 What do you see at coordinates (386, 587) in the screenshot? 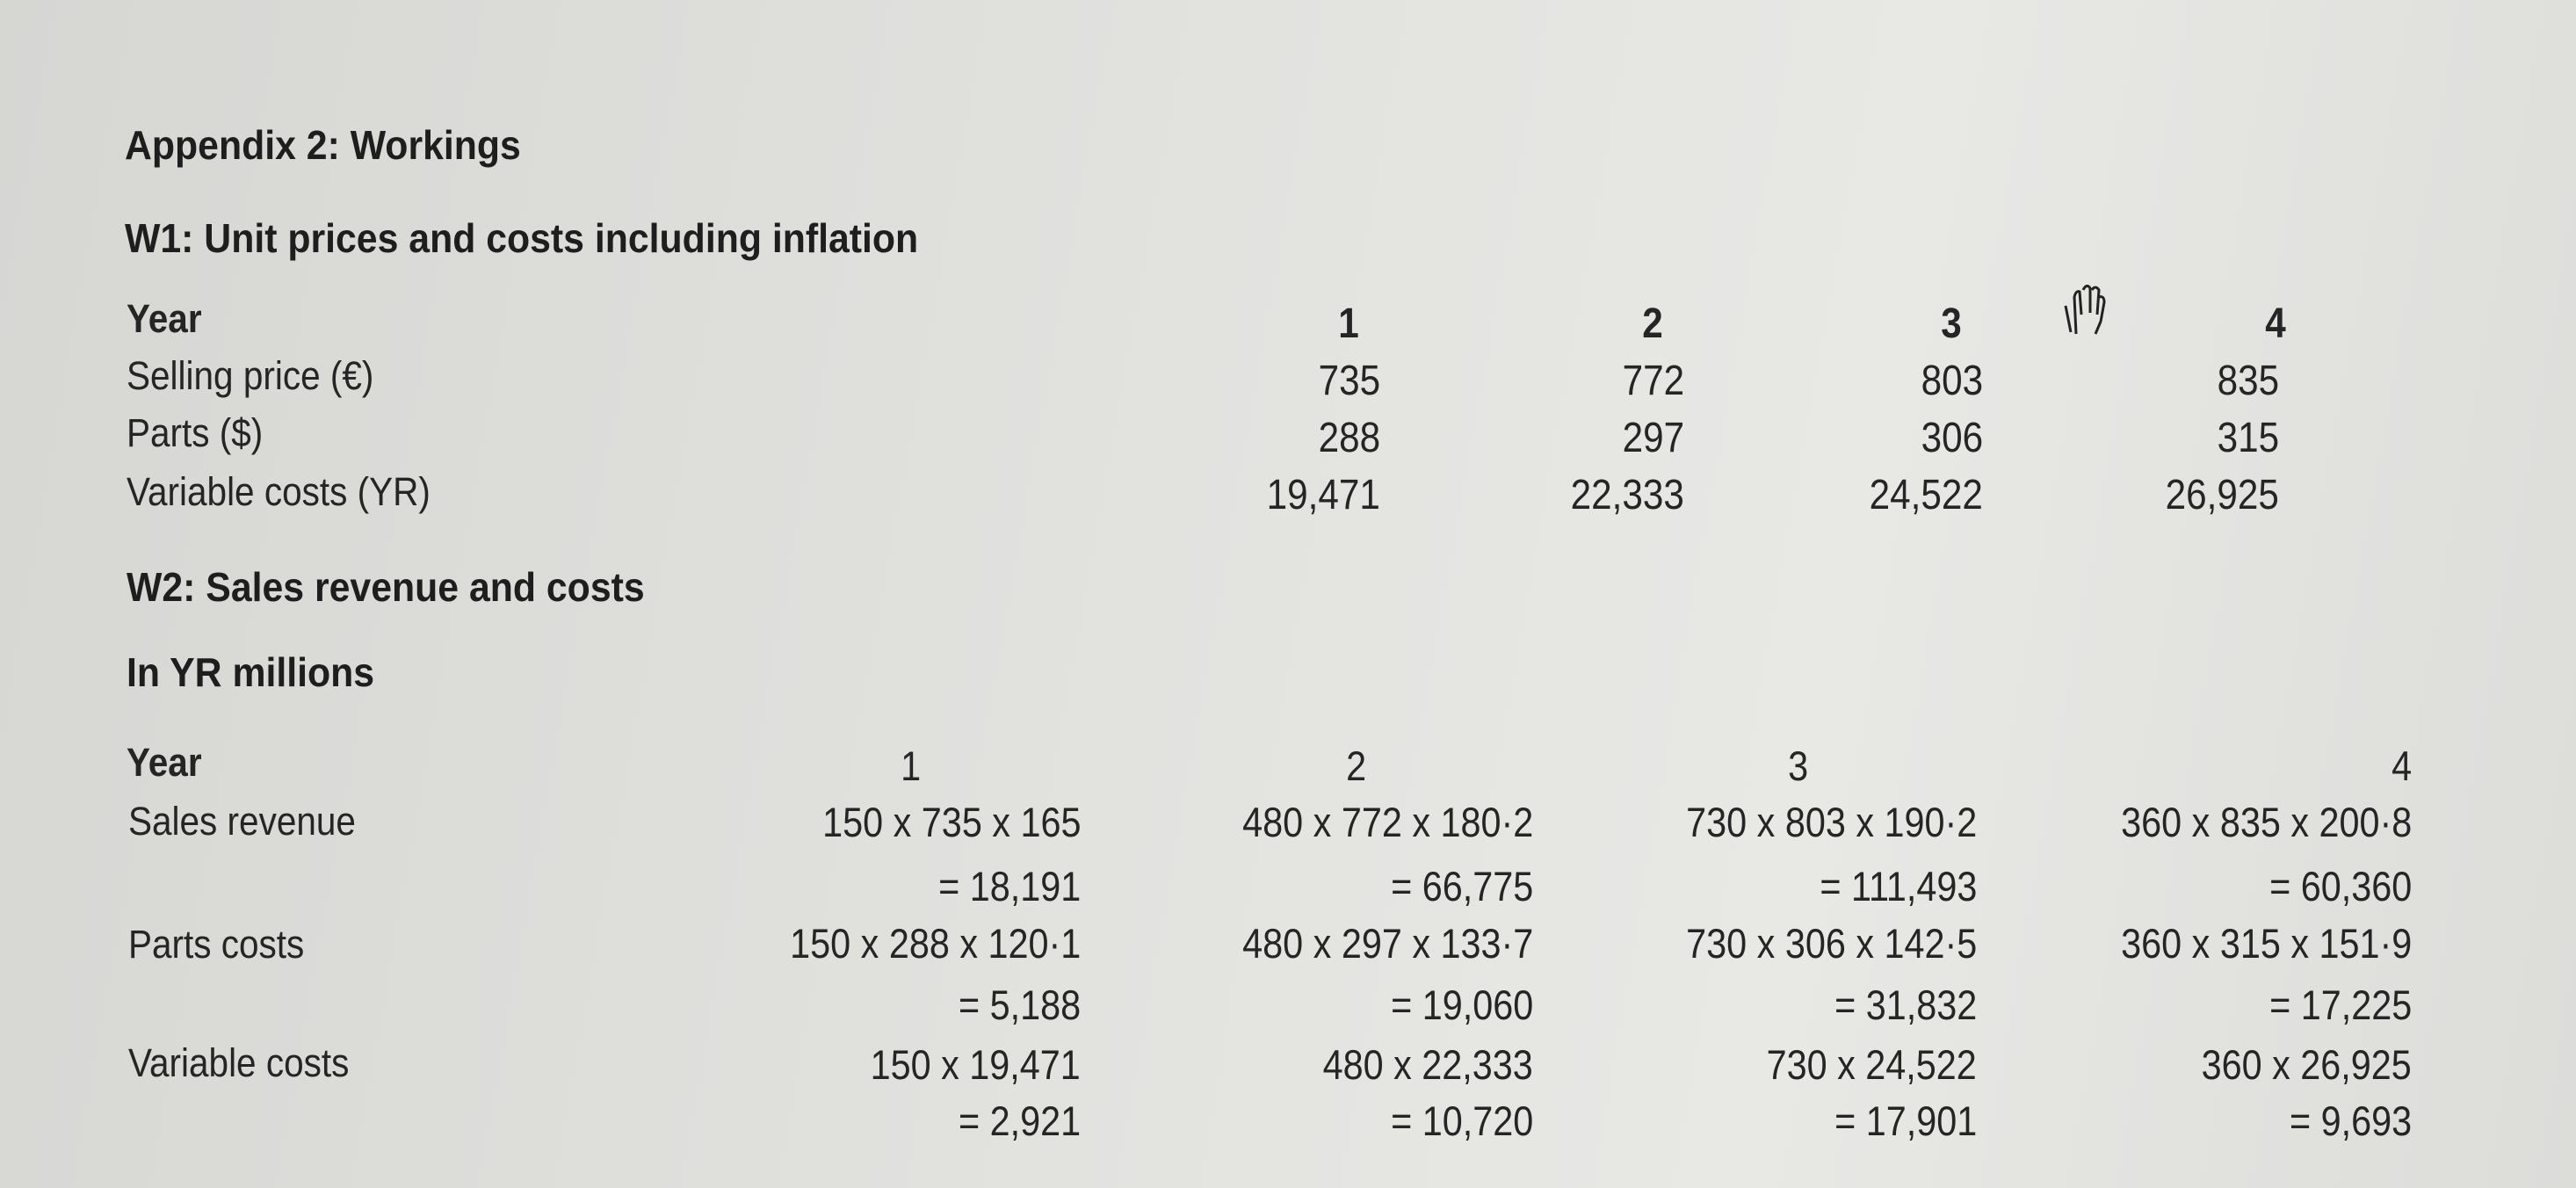
I see `w2-heading: W2: Sales revenue and costs` at bounding box center [386, 587].